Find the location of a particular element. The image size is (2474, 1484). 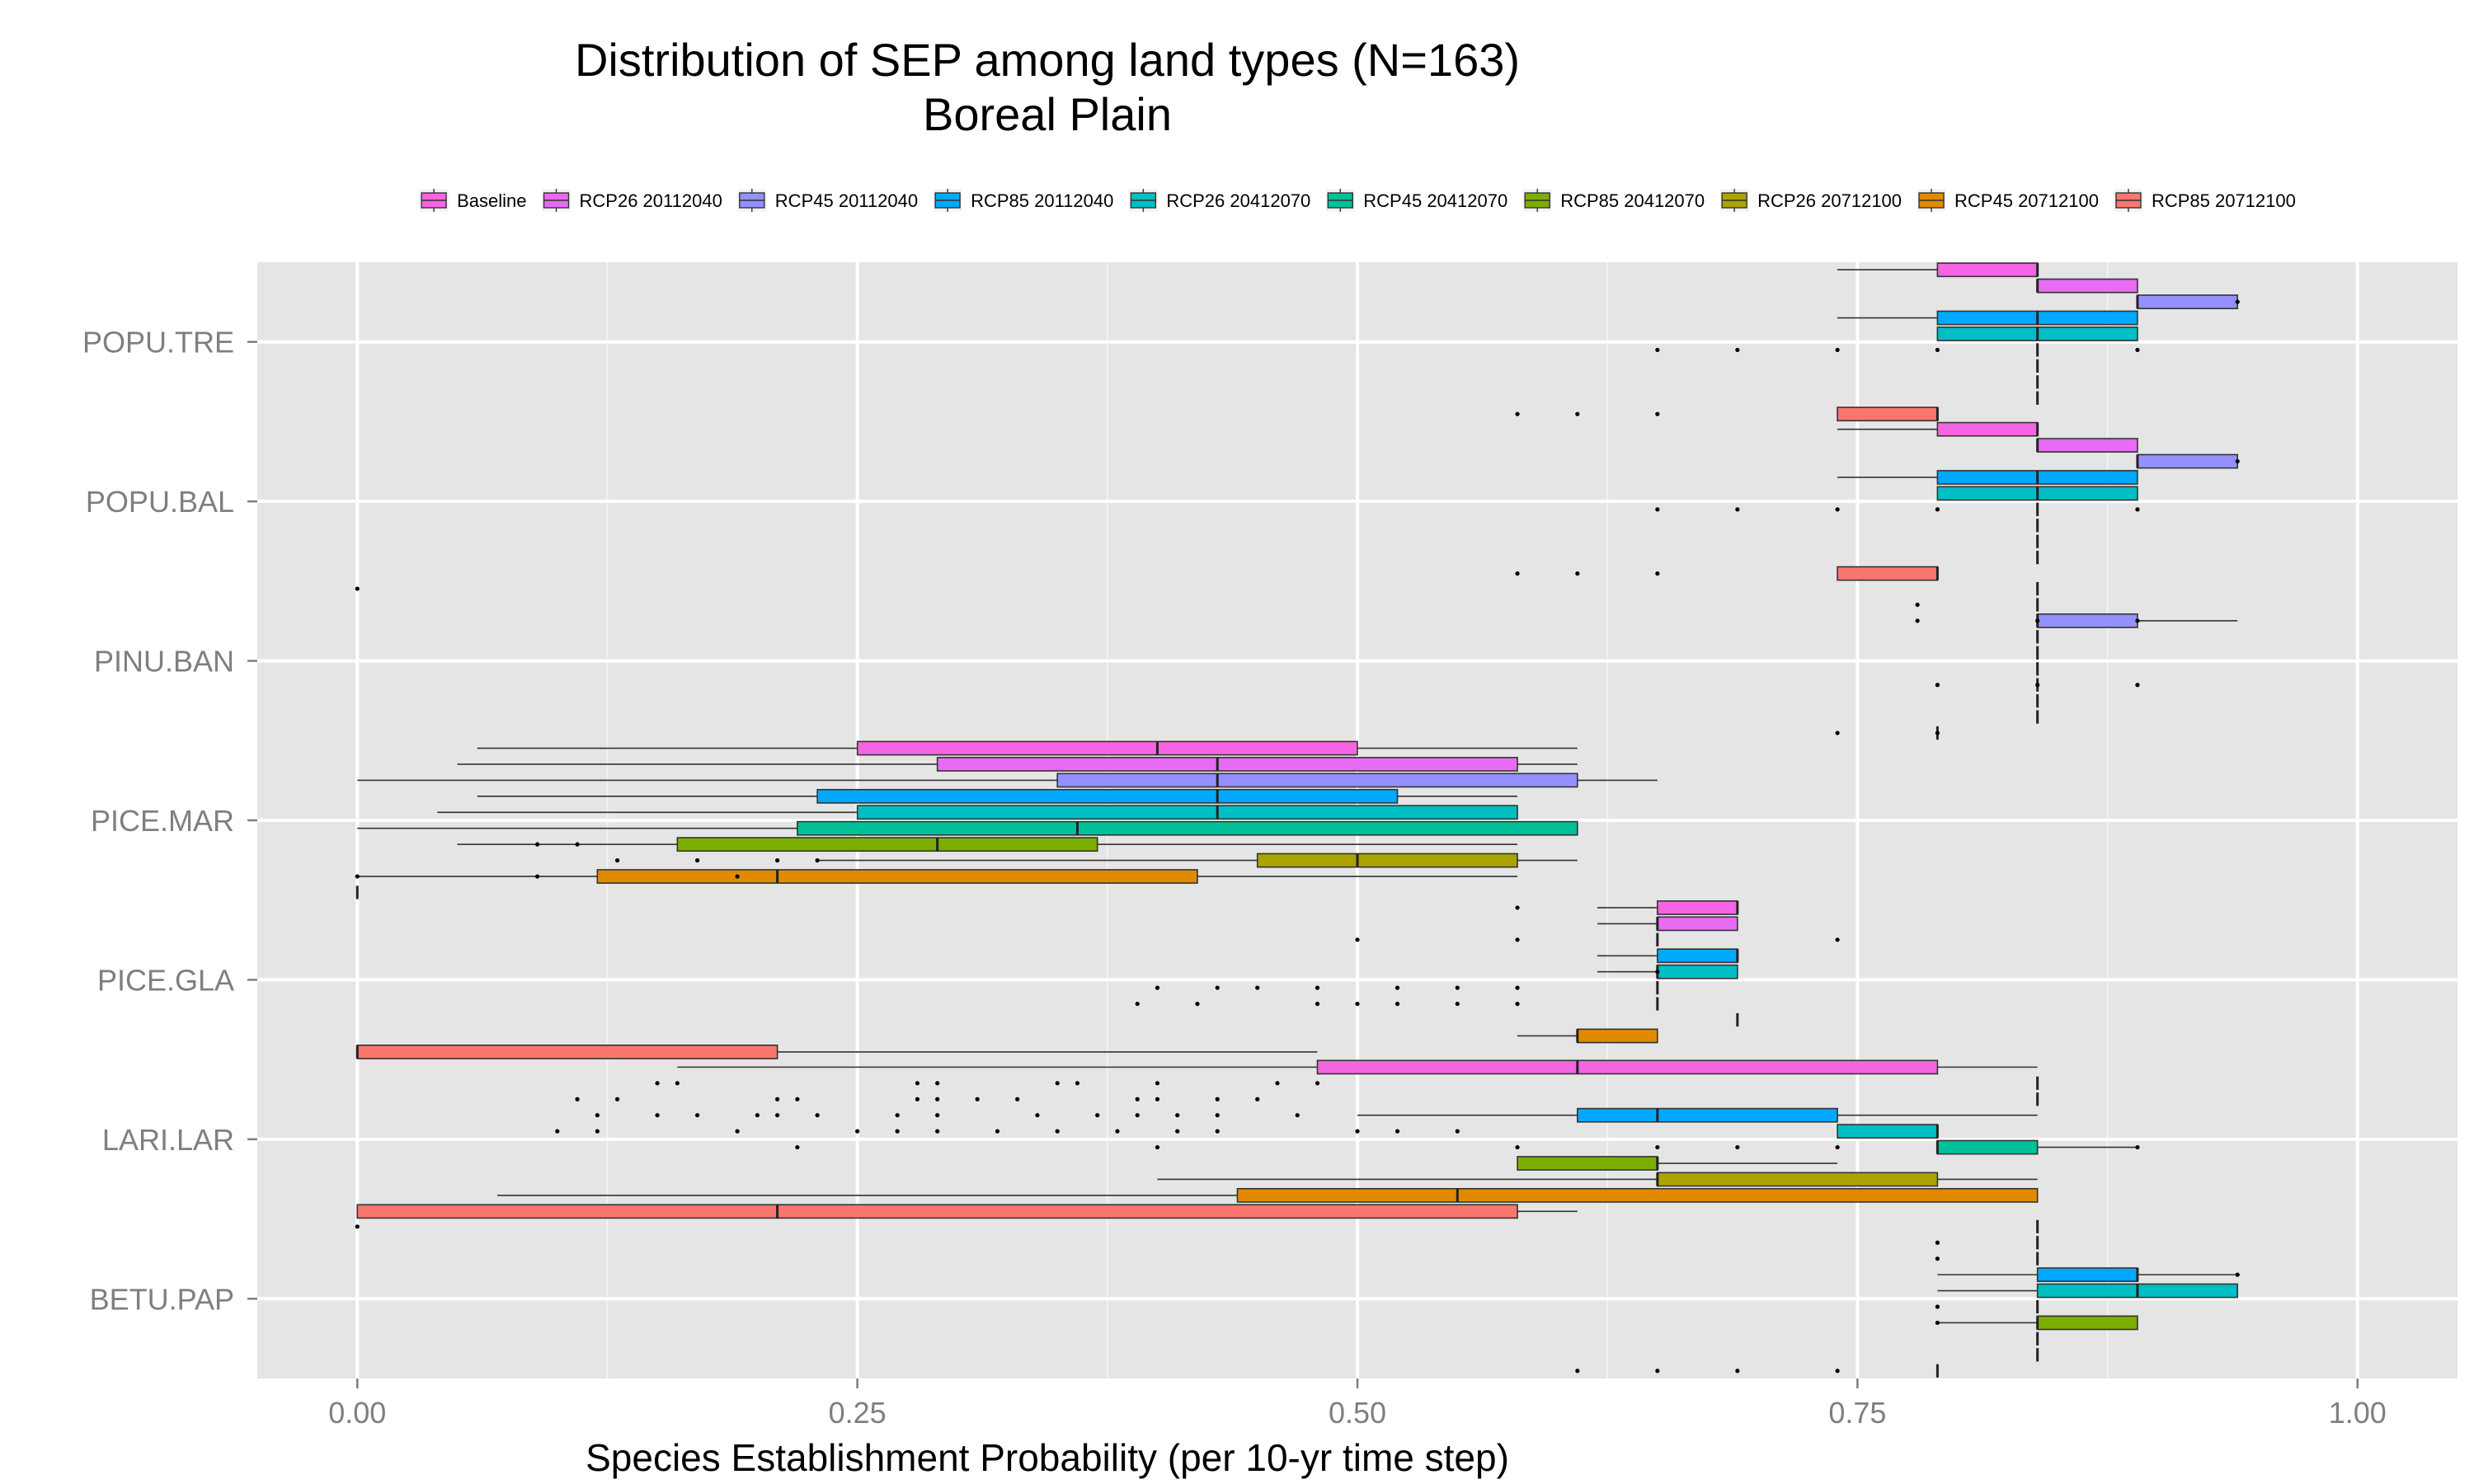

legend-item: RCP85 20112040 is located at coordinates (1022, 200).